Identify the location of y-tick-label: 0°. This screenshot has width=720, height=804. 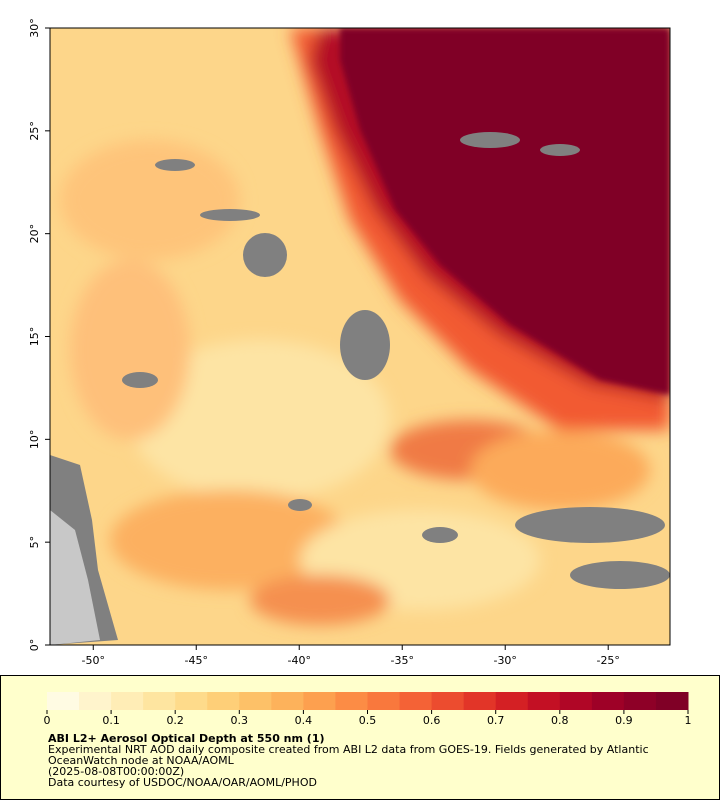
(34, 645).